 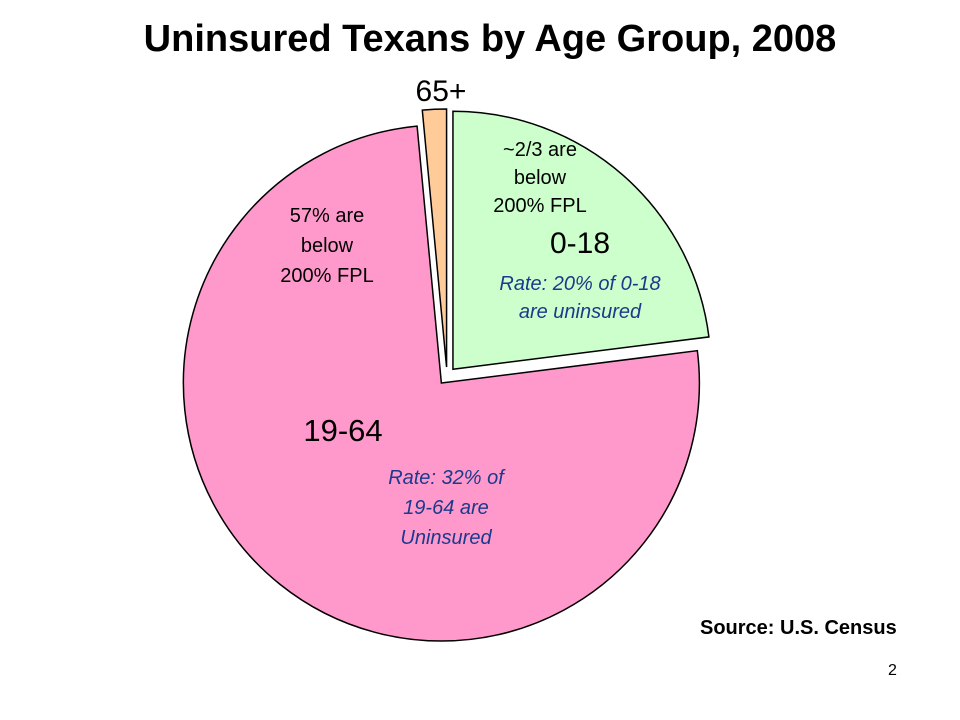 I want to click on slice-rate-19-64: 19-64 are, so click(x=446, y=508).